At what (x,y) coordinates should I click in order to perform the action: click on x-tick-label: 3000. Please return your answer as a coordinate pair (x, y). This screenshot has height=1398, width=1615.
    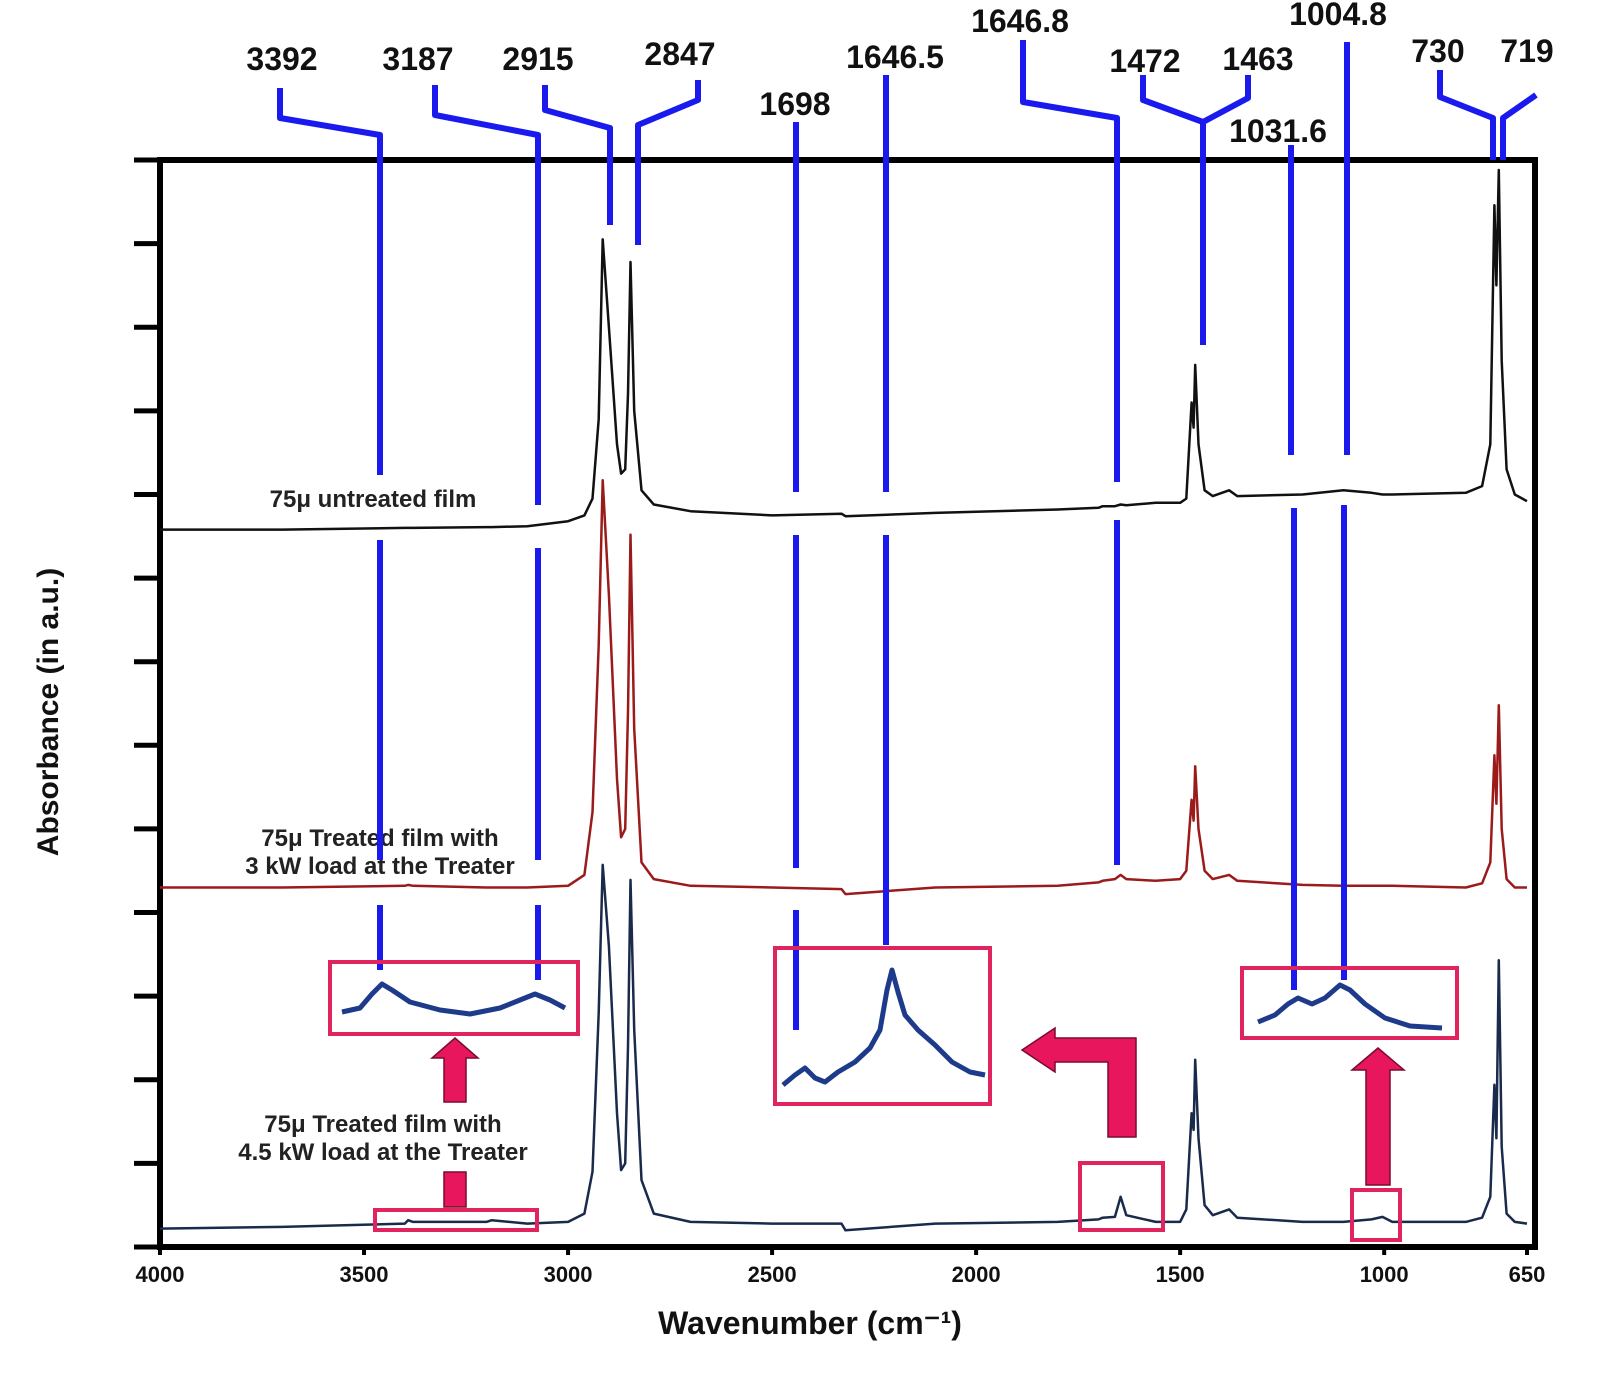
    Looking at the image, I should click on (568, 1274).